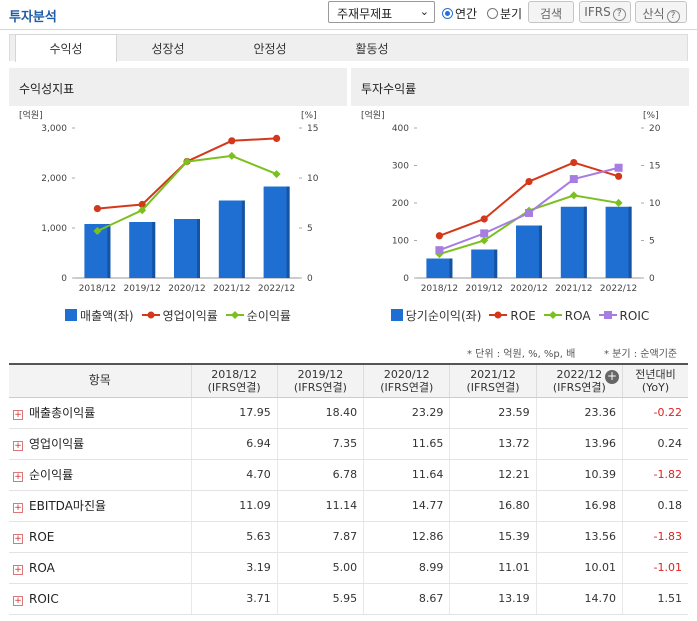  I want to click on cell-value: -1.82, so click(654, 475).